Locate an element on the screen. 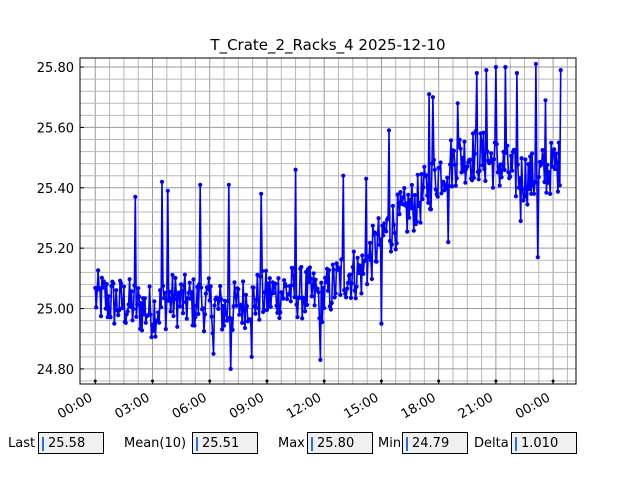 Image resolution: width=640 pixels, height=480 pixels. max-label: Max is located at coordinates (291, 443).